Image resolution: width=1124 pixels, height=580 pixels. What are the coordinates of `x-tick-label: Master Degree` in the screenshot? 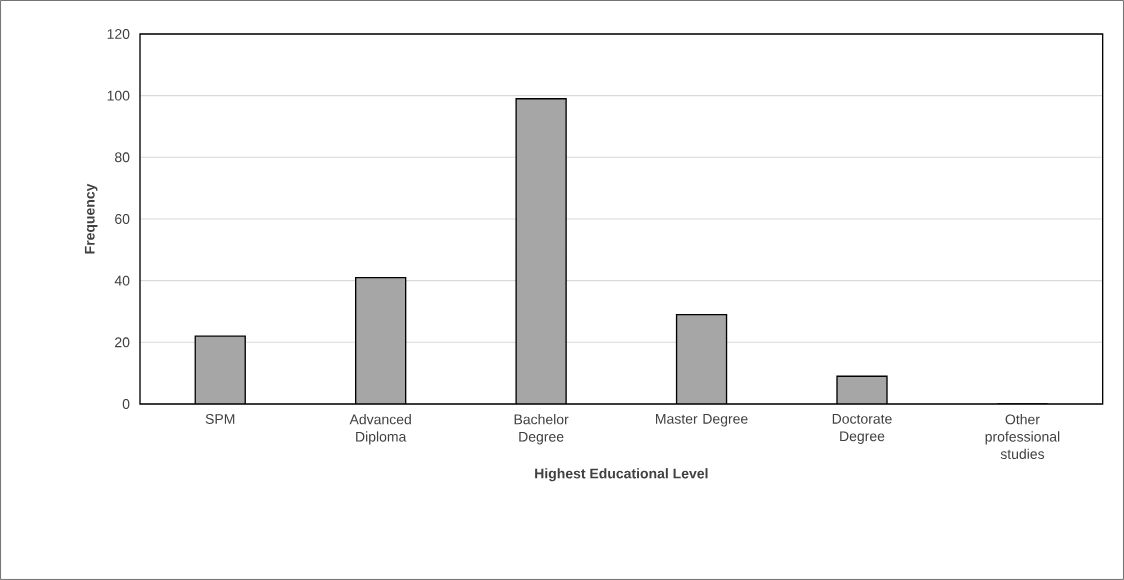 It's located at (702, 420).